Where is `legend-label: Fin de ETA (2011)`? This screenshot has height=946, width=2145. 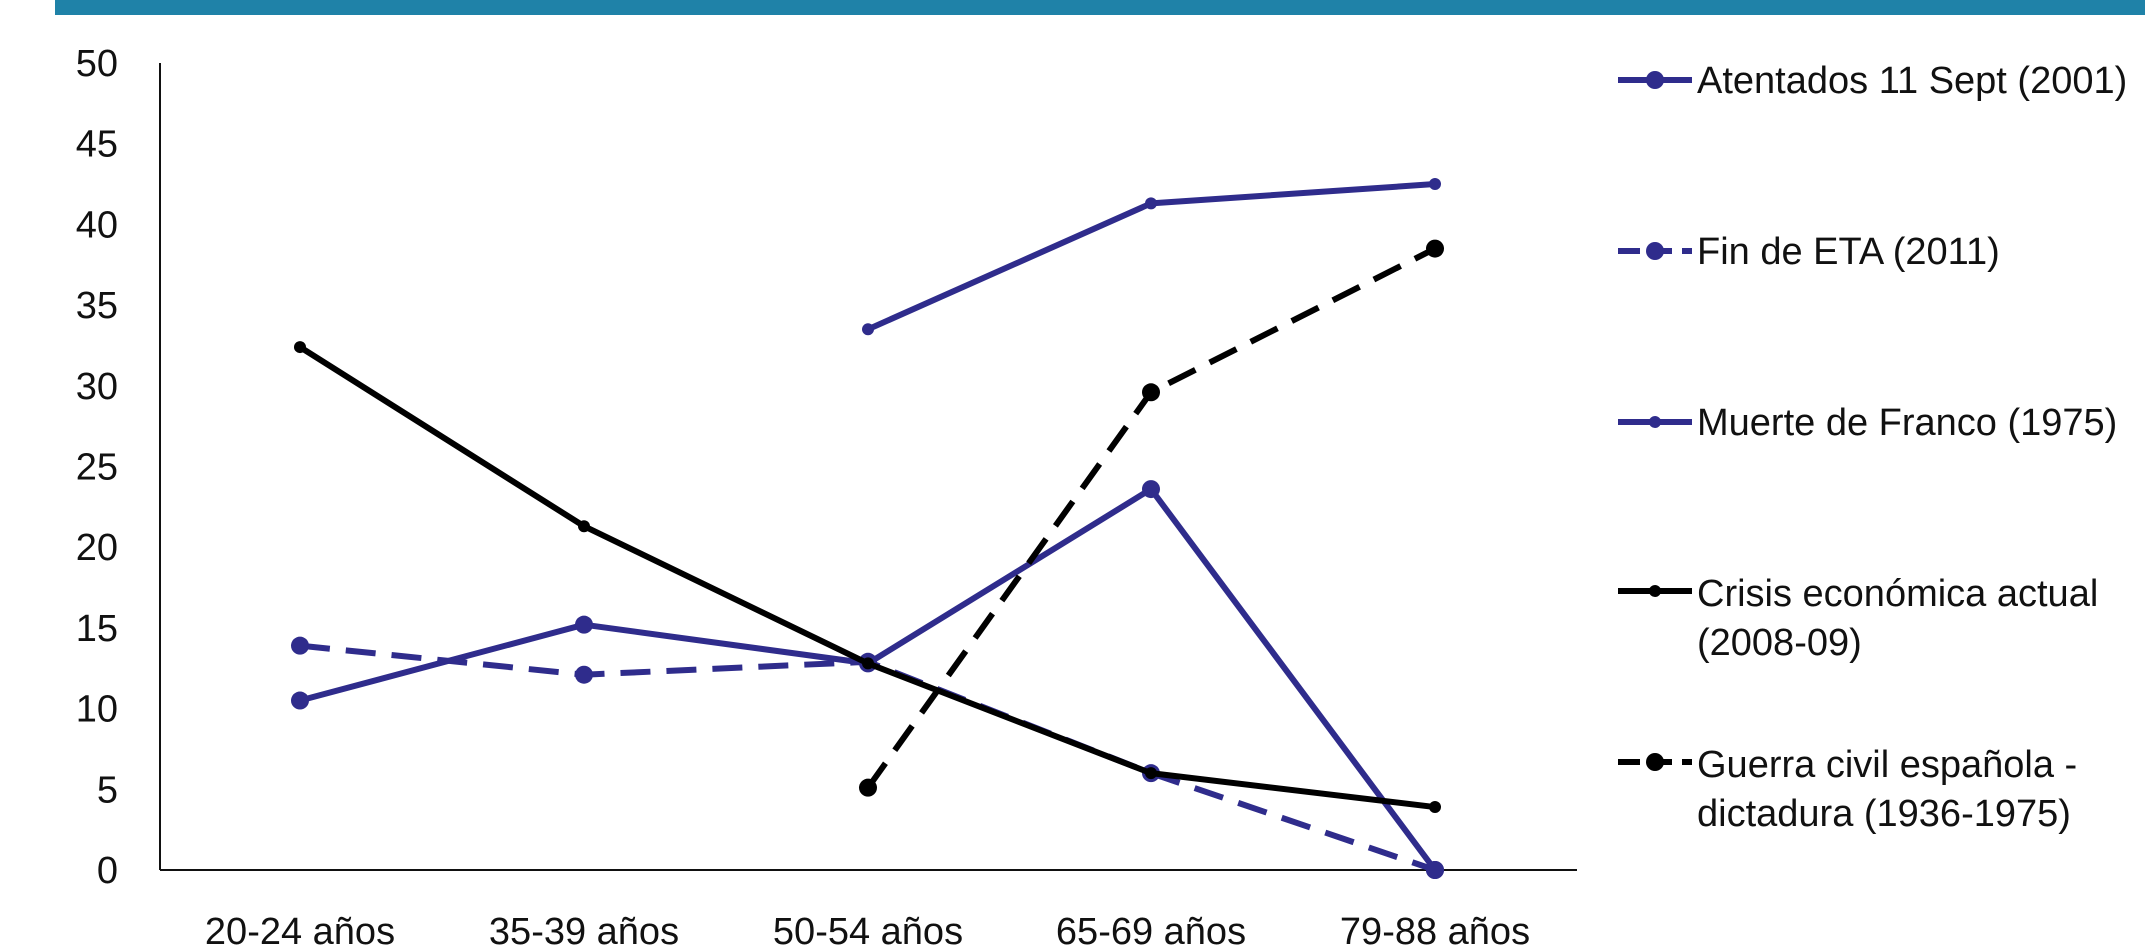
legend-label: Fin de ETA (2011) is located at coordinates (1848, 252).